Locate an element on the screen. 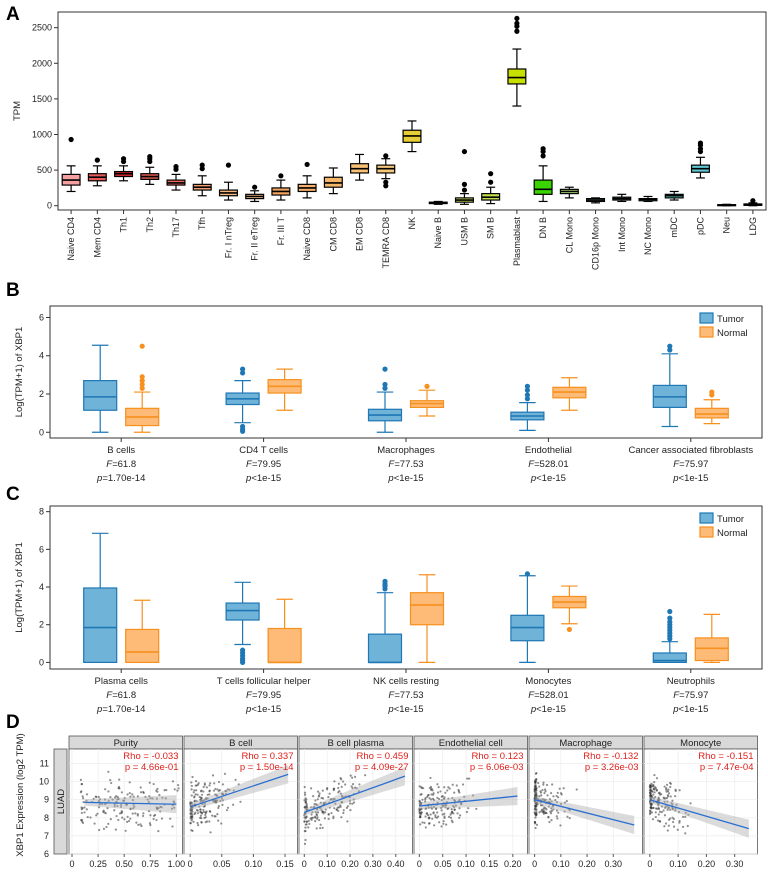 This screenshot has height=874, width=768. y-axis-title: TPM is located at coordinates (17, 111).